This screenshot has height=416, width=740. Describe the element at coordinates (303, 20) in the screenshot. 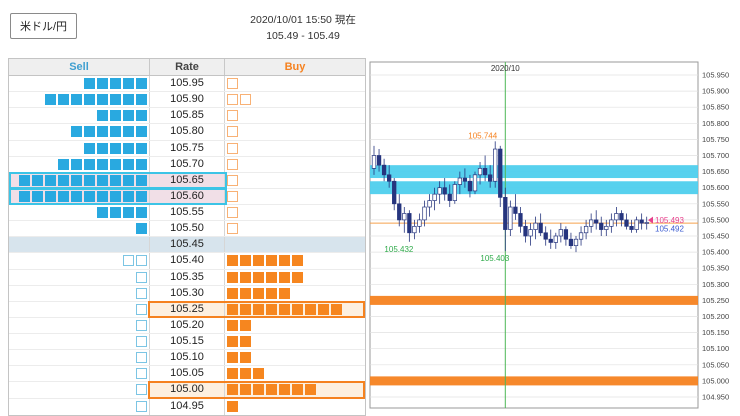

I see `quote-timestamp: 2020/10/01 15:50 現在` at that location.